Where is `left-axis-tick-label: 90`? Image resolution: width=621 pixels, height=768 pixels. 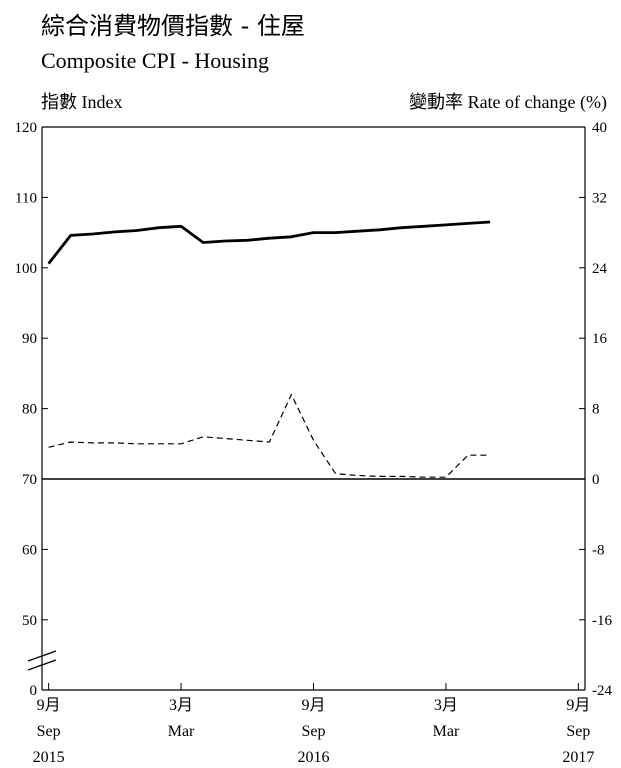
left-axis-tick-label: 90 is located at coordinates (29, 339).